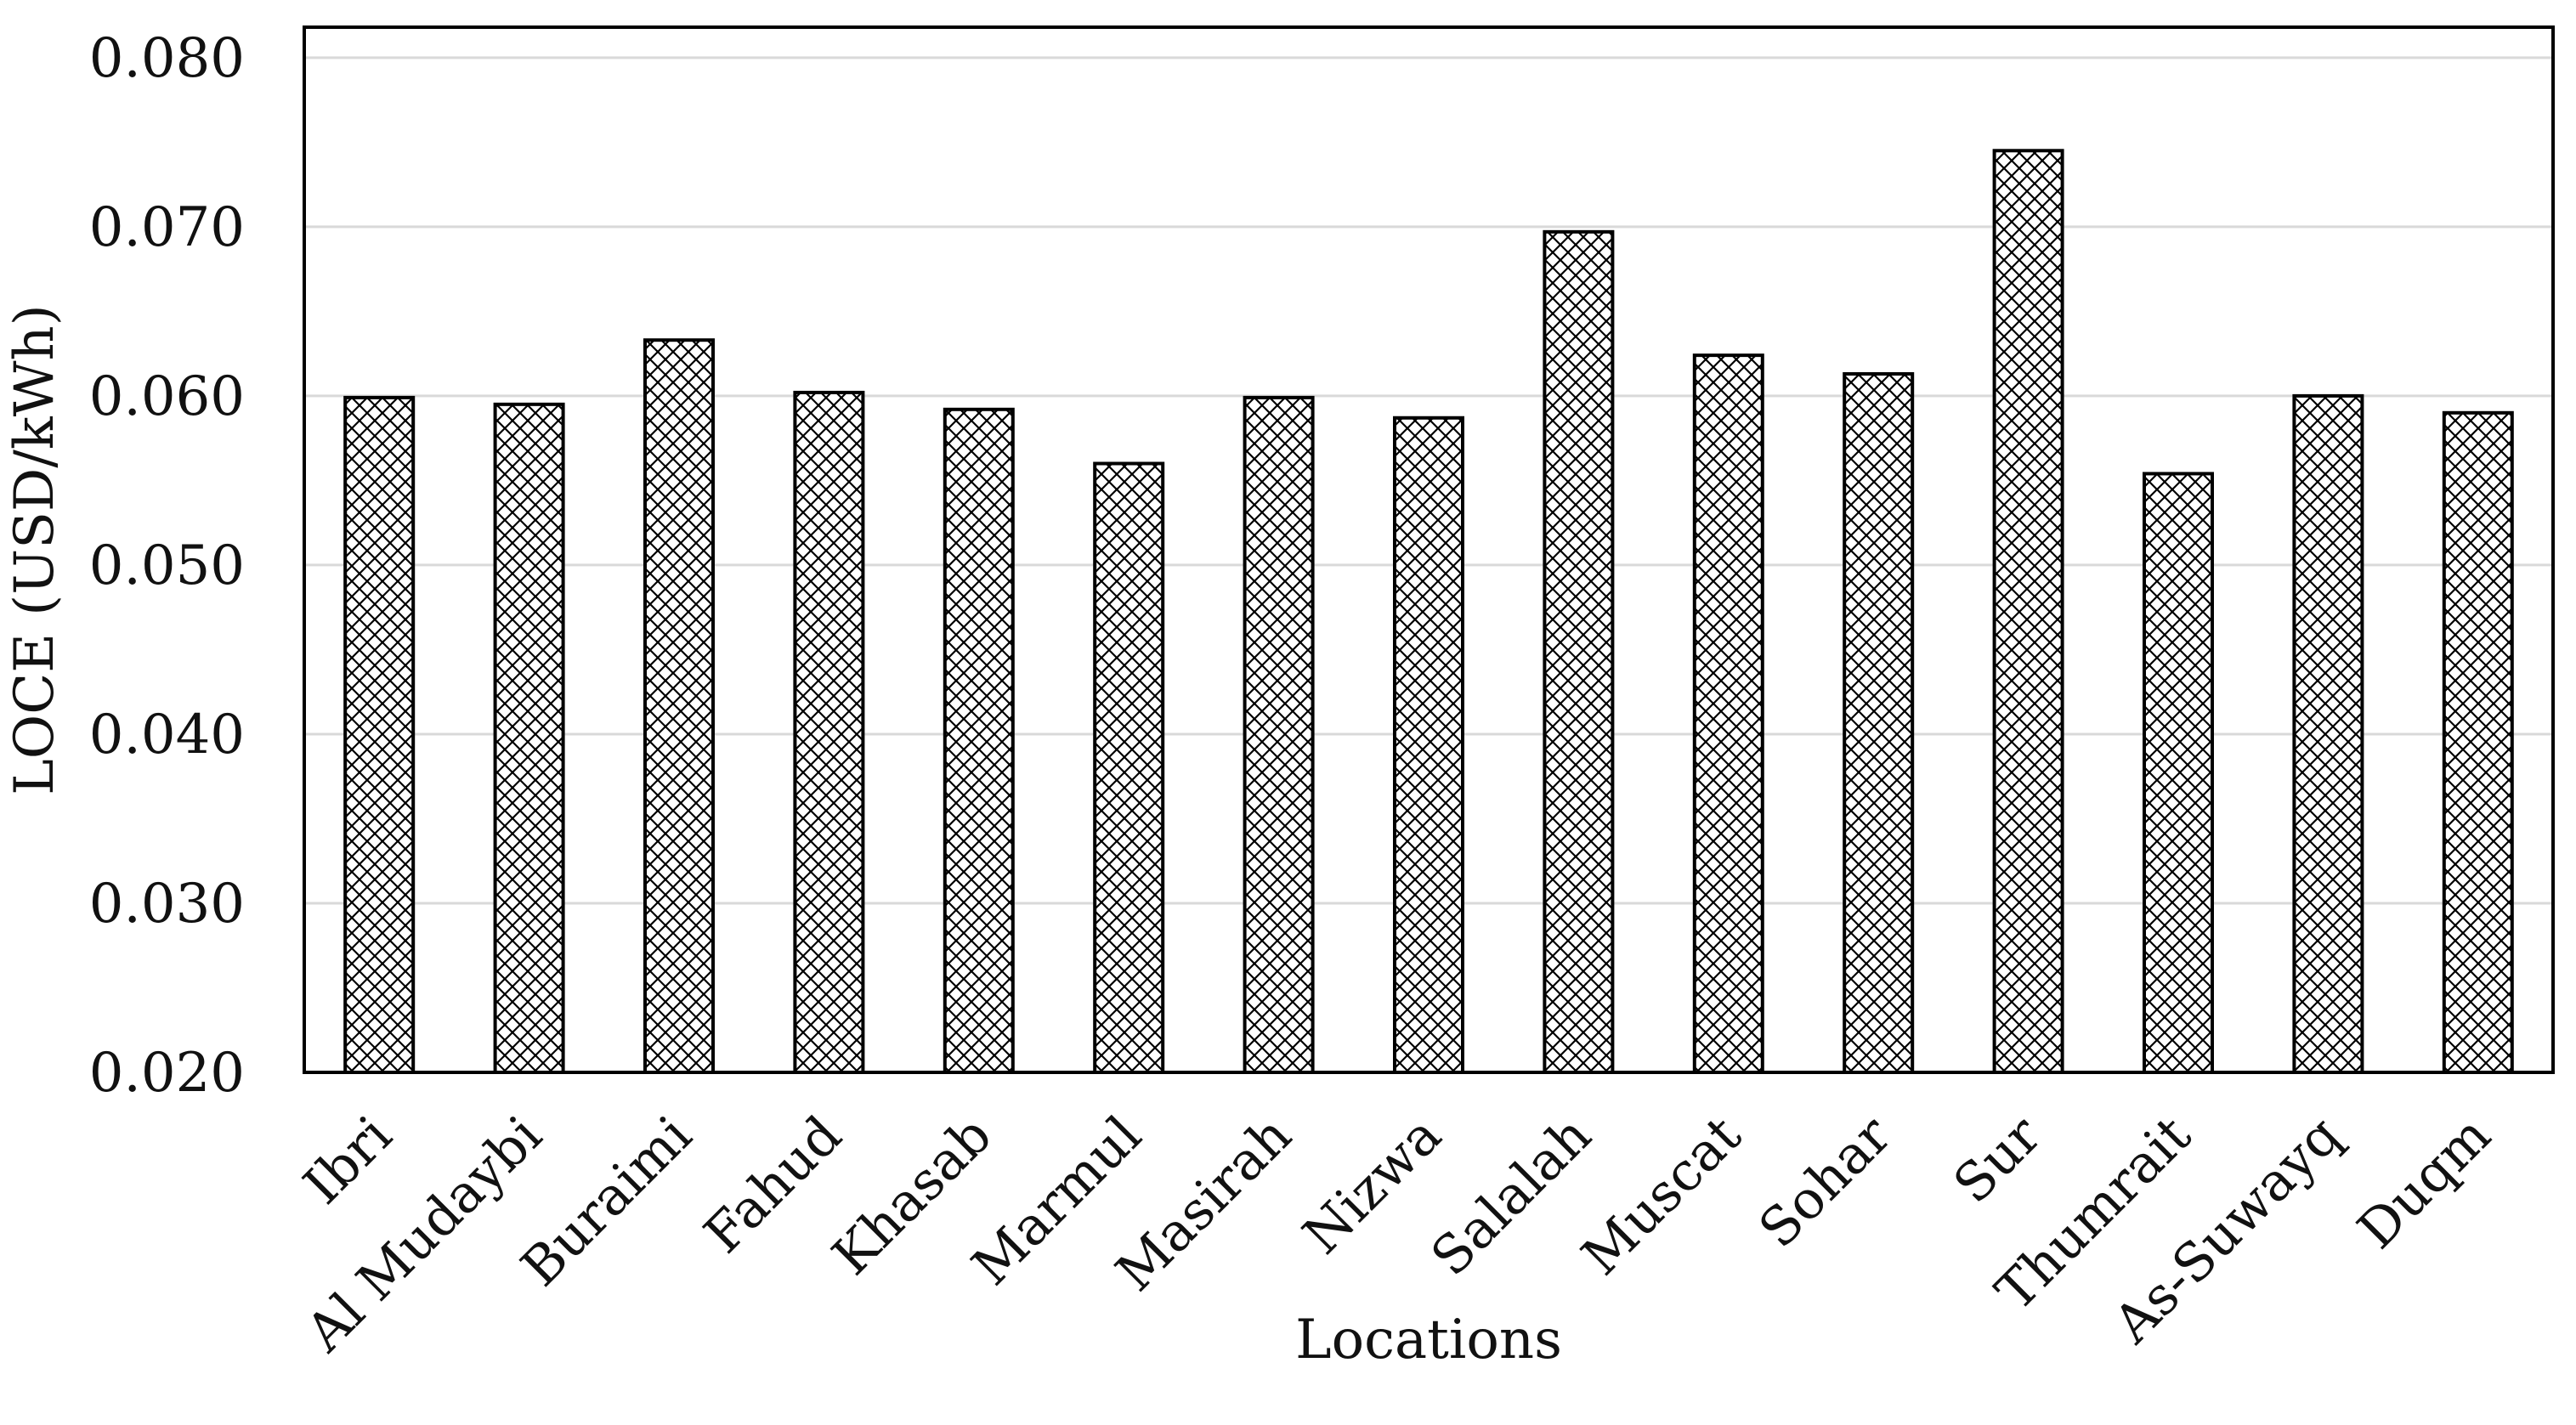 This screenshot has height=1425, width=2576. I want to click on y-tick-labels: 0.020 0.030 0.040 0.050 0.060 0.070 0.080, so click(167, 566).